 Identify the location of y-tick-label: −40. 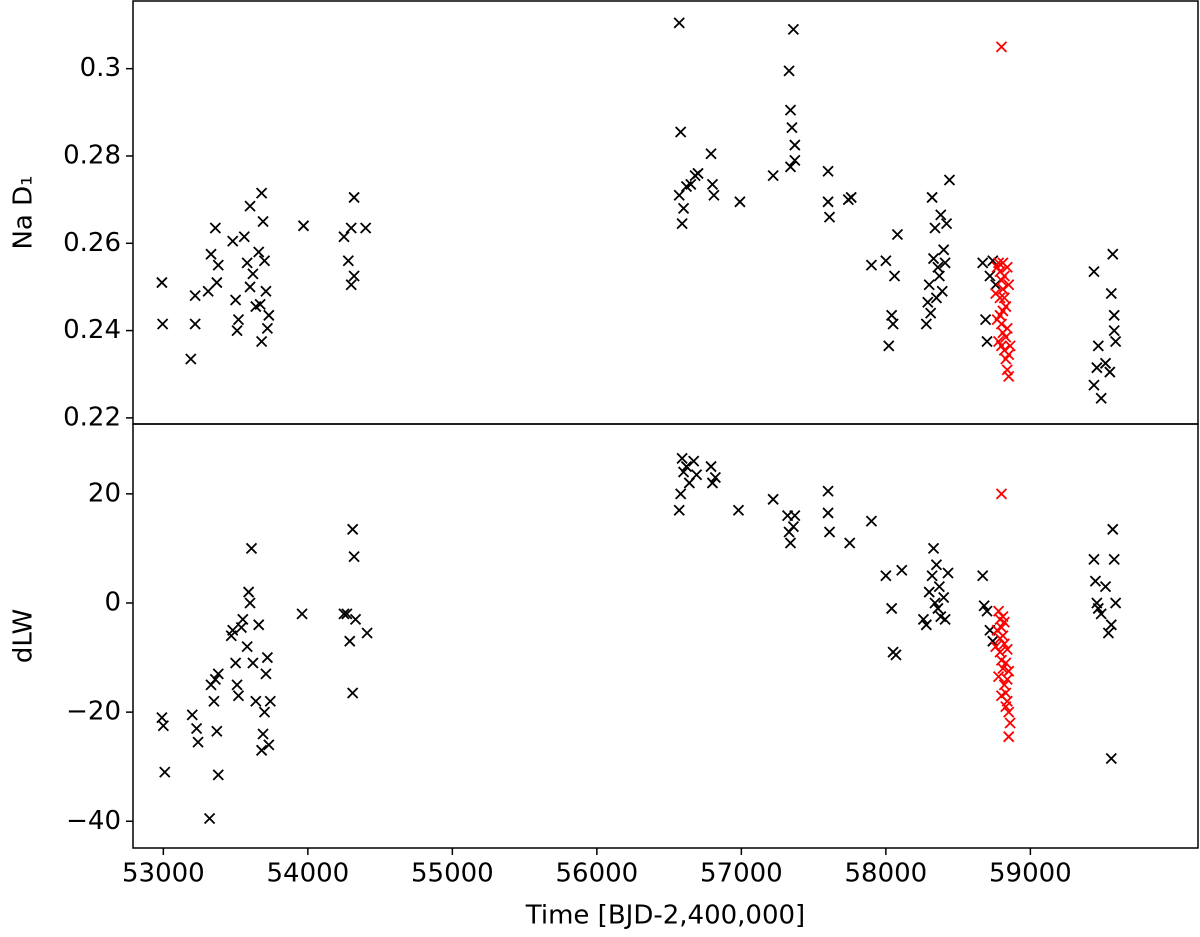
(93, 821).